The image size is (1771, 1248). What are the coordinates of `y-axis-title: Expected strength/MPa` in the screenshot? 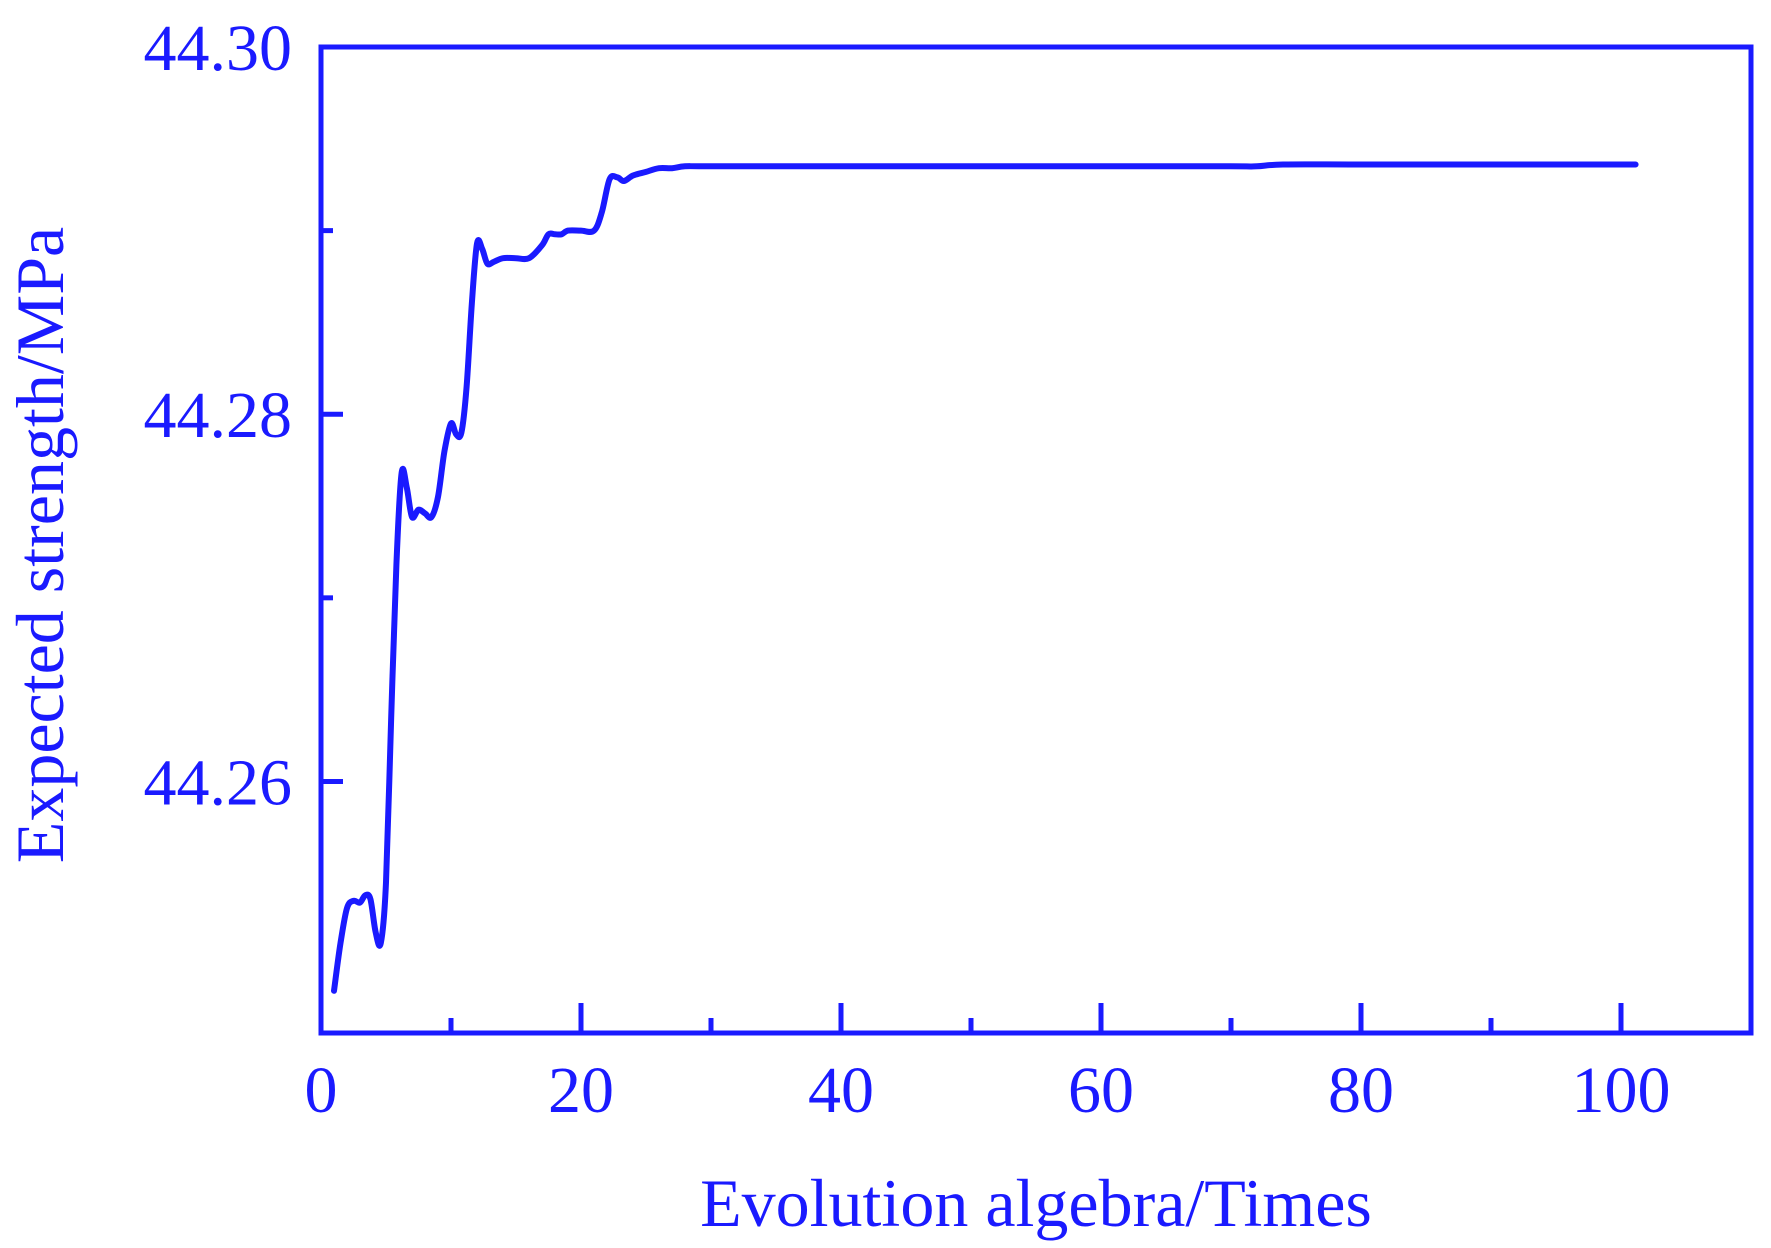 It's located at (40, 545).